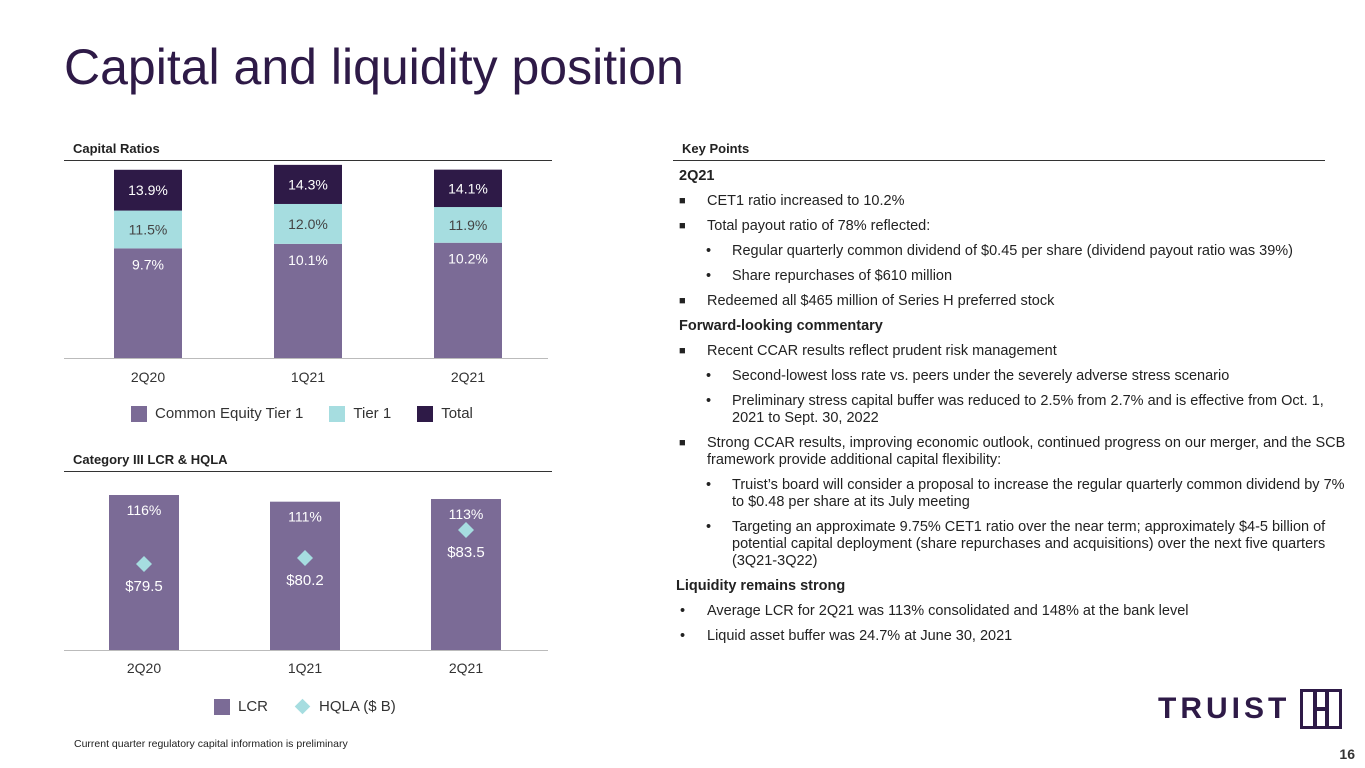 Image resolution: width=1365 pixels, height=768 pixels. What do you see at coordinates (222, 706) in the screenshot?
I see `legend-swatch-lcr` at bounding box center [222, 706].